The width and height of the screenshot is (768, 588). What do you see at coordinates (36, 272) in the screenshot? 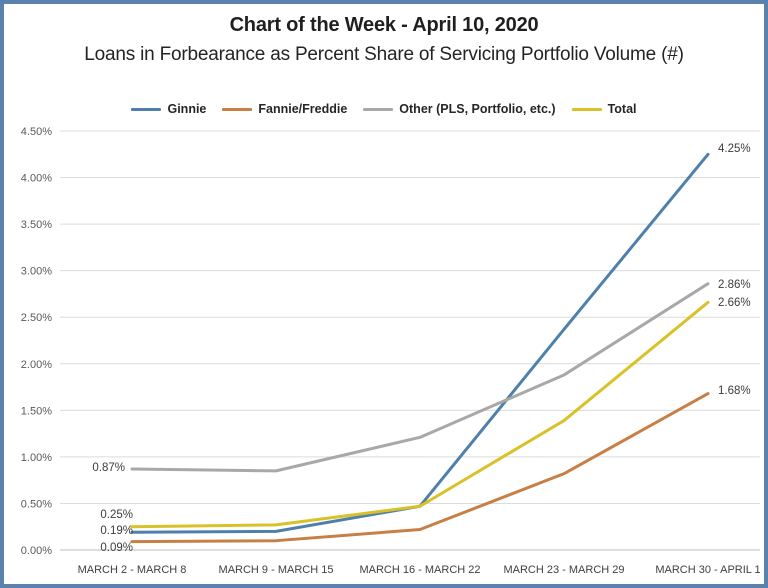
I see `y-tick-label: 3.00%` at bounding box center [36, 272].